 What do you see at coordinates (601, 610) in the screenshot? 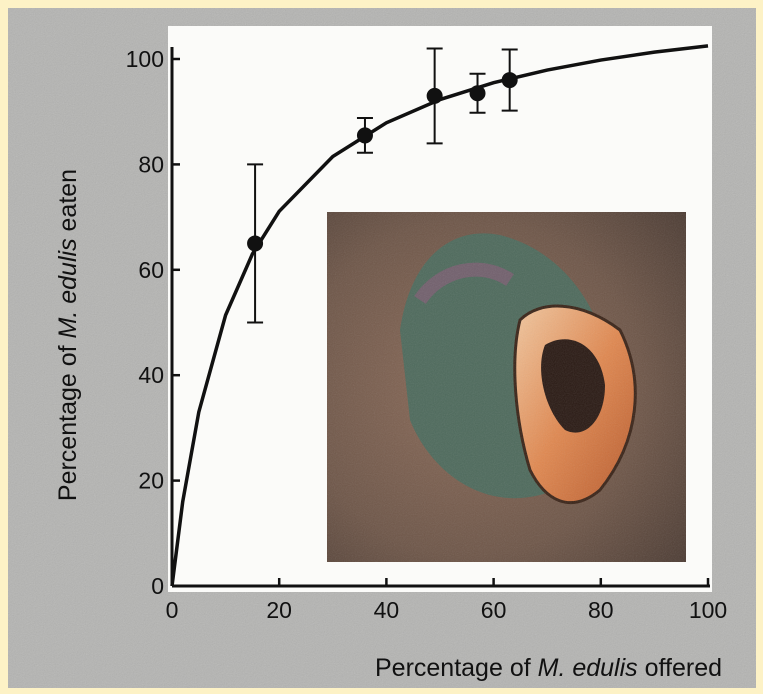
I see `x-tick-label: 80` at bounding box center [601, 610].